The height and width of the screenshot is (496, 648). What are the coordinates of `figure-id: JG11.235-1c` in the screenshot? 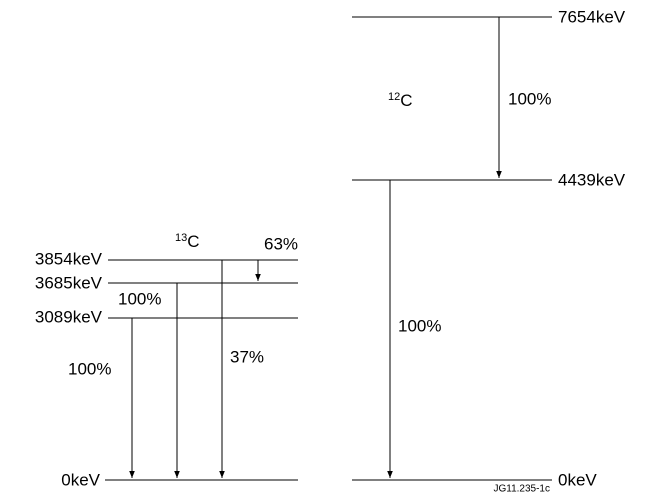 It's located at (521, 489).